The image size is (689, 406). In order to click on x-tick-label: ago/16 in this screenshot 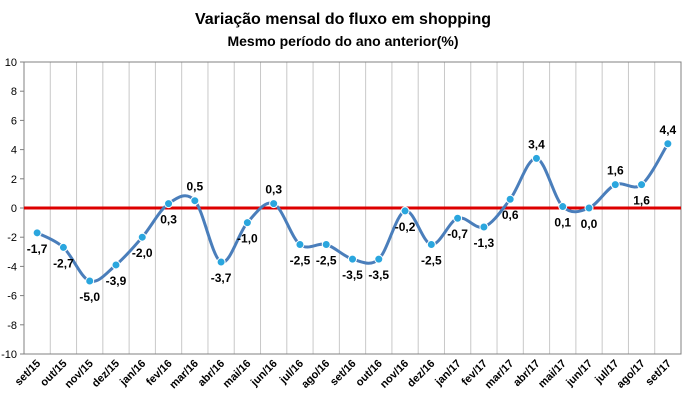, I will do `click(315, 374)`.